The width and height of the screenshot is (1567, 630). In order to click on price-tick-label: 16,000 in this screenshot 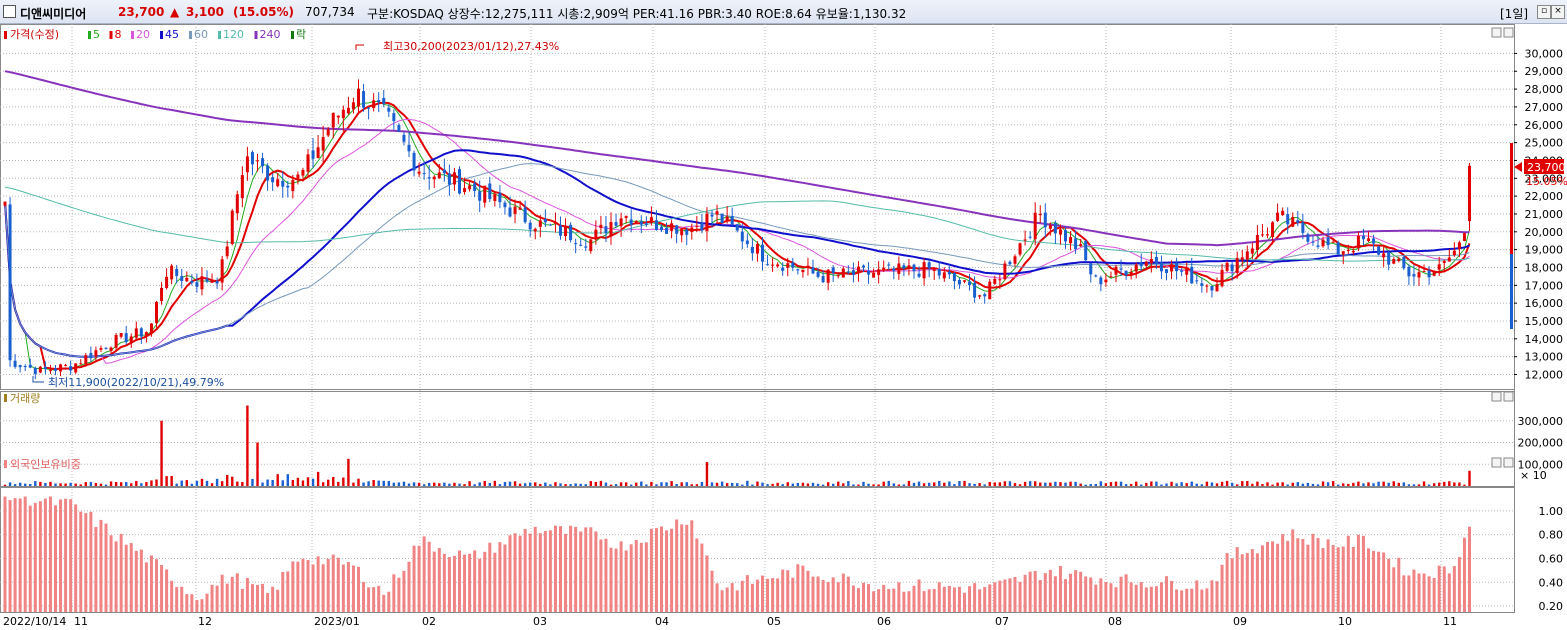, I will do `click(1544, 303)`.